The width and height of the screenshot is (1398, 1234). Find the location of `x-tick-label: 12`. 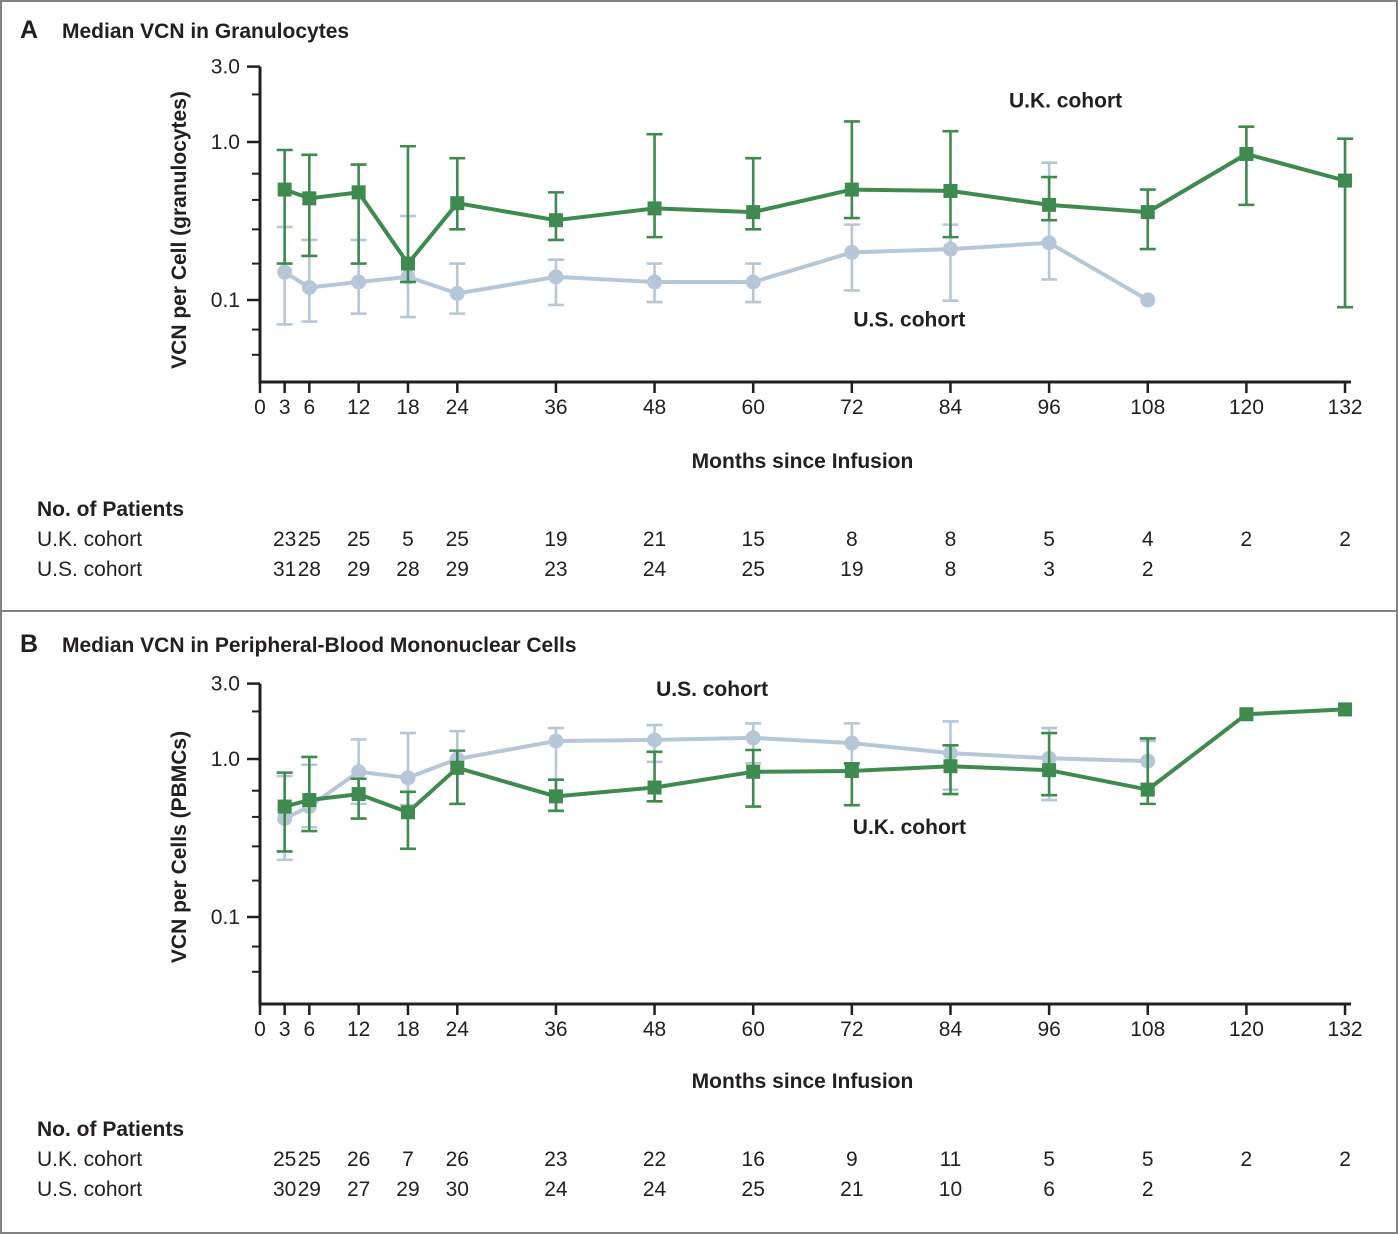

x-tick-label: 12 is located at coordinates (358, 407).